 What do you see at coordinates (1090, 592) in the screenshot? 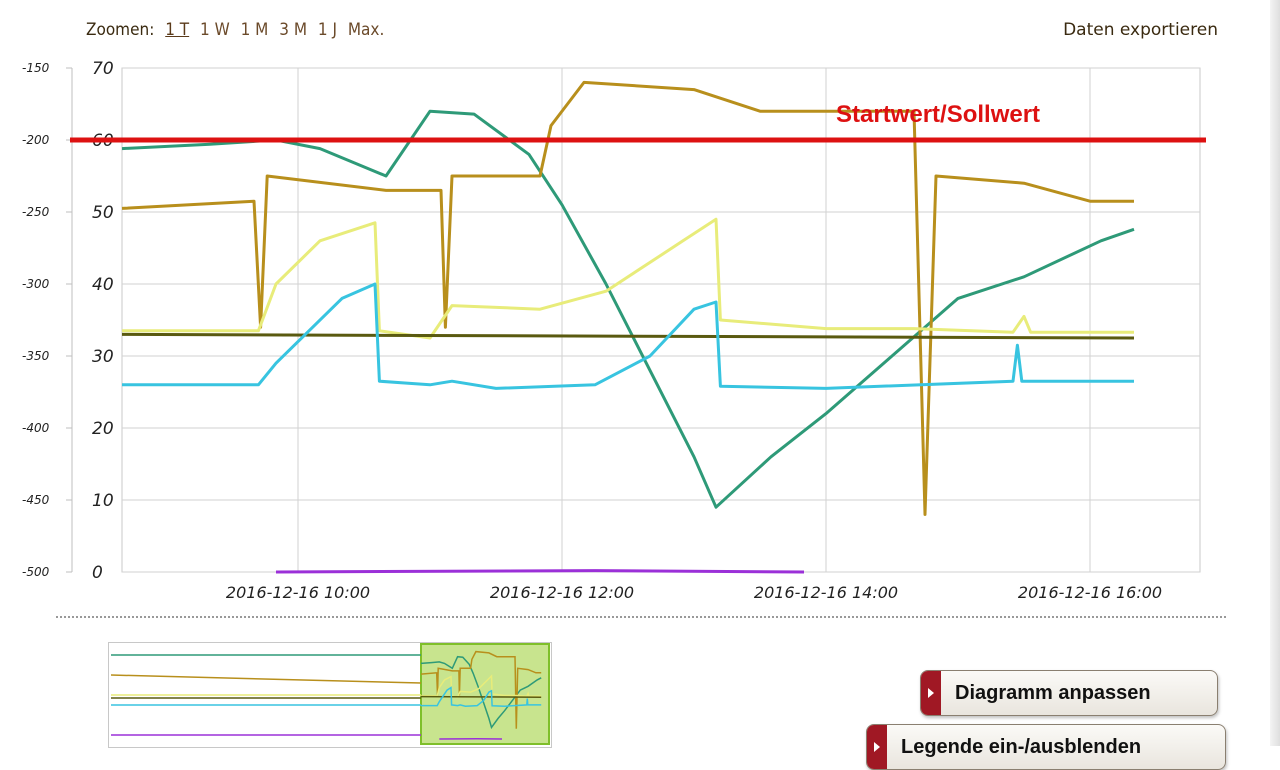
I see `x-tick-label: 2016-12-16 16:00` at bounding box center [1090, 592].